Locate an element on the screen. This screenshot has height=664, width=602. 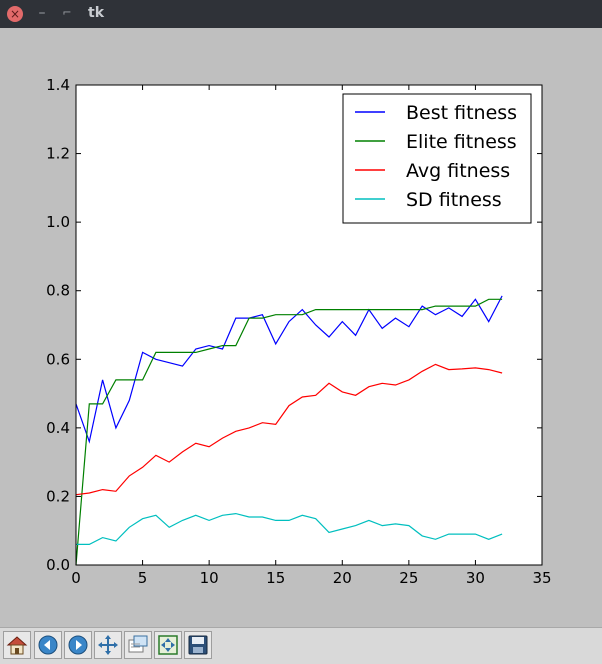
save-button is located at coordinates (198, 645).